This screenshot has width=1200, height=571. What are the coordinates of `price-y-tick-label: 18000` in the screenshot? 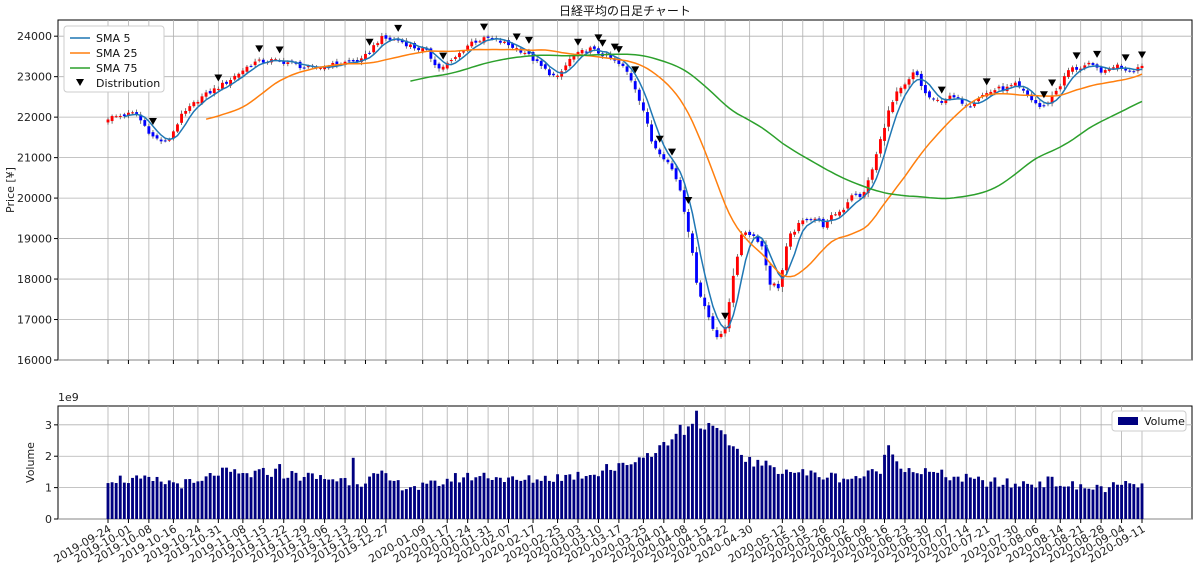 It's located at (34, 279).